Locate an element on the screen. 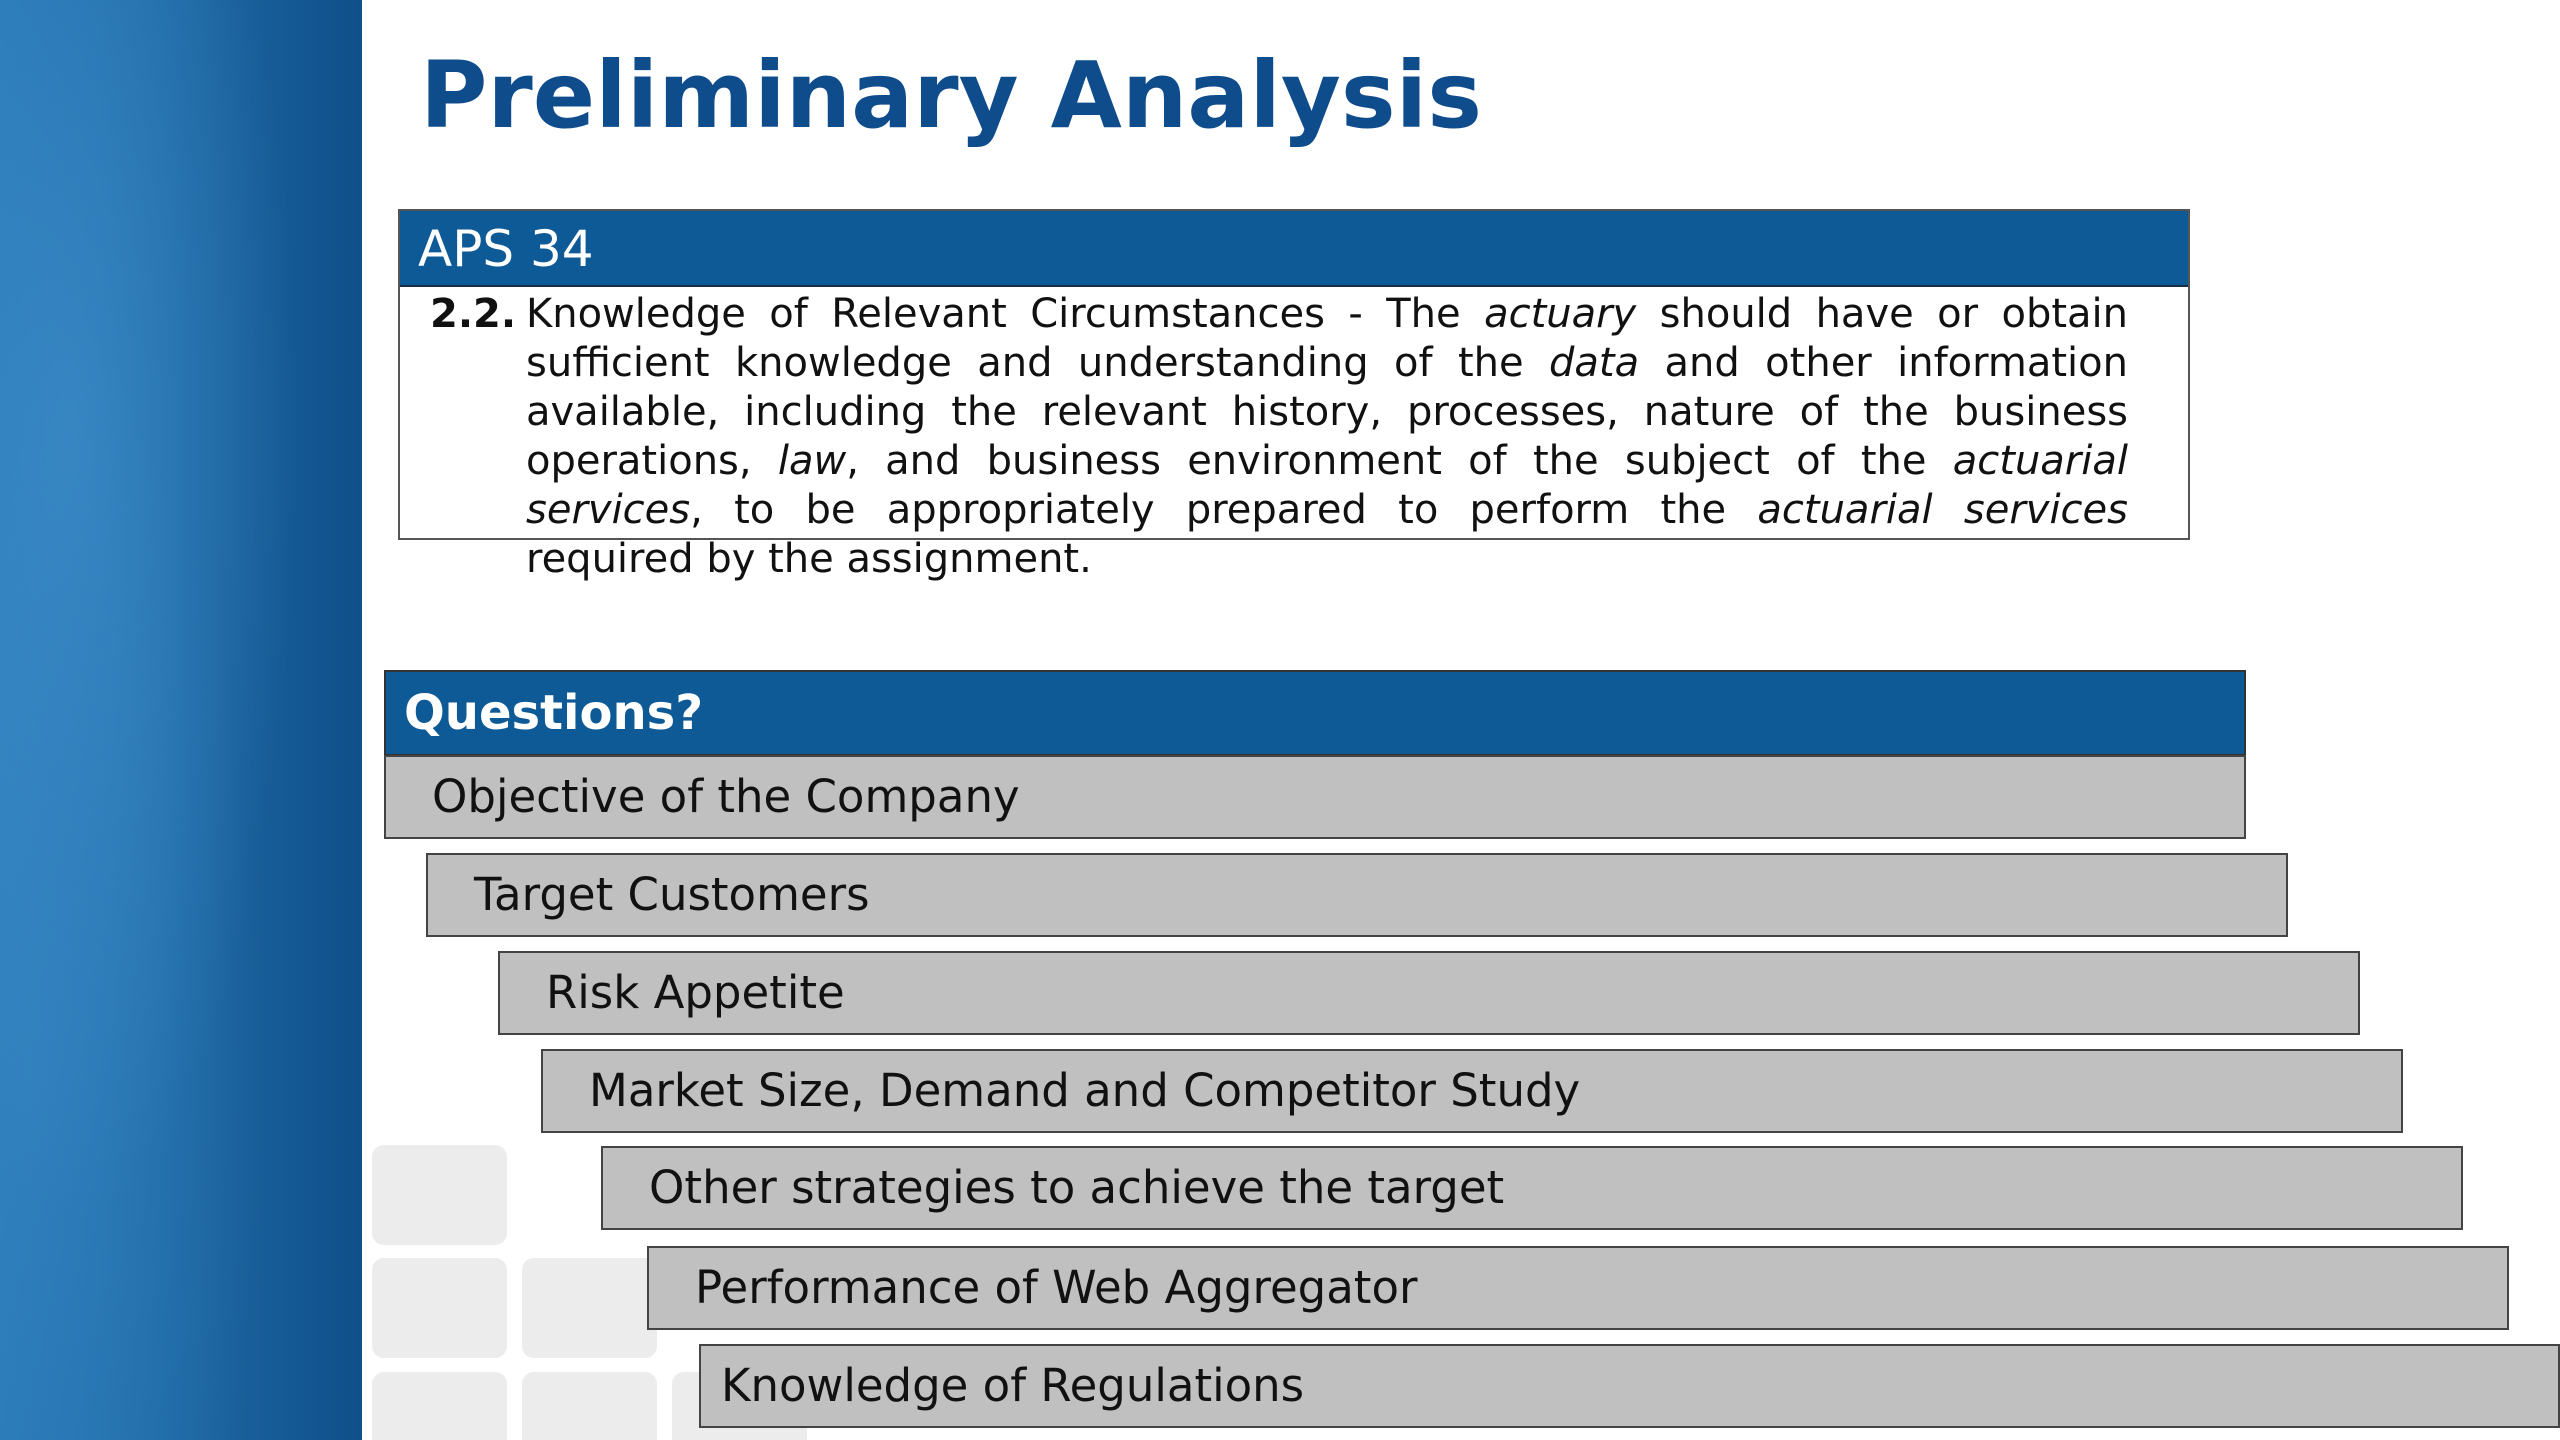  question-item: Objective of the Company is located at coordinates (1315, 797).